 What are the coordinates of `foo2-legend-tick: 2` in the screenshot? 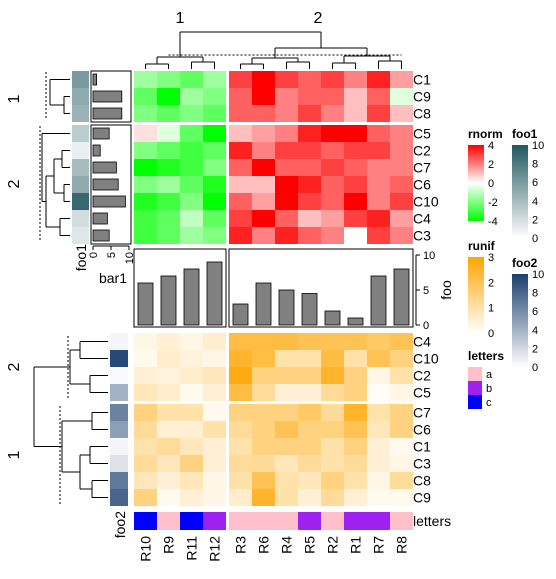 It's located at (535, 349).